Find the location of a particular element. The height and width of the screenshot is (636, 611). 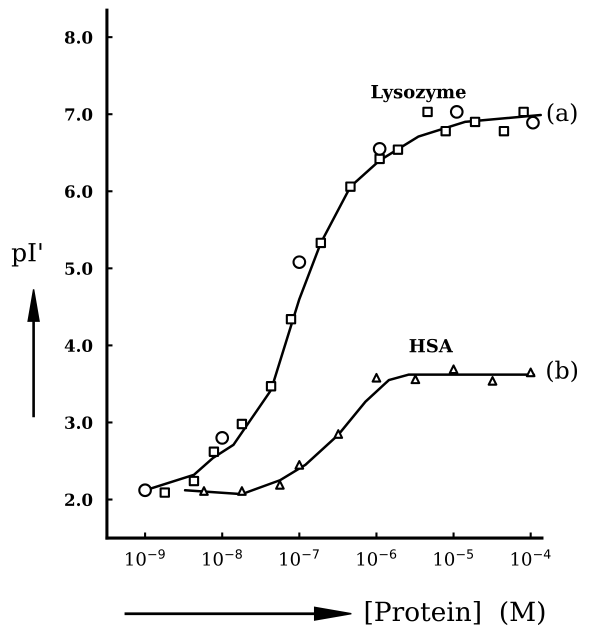

x-tick-label: 10$^{−6}$ is located at coordinates (376, 557).